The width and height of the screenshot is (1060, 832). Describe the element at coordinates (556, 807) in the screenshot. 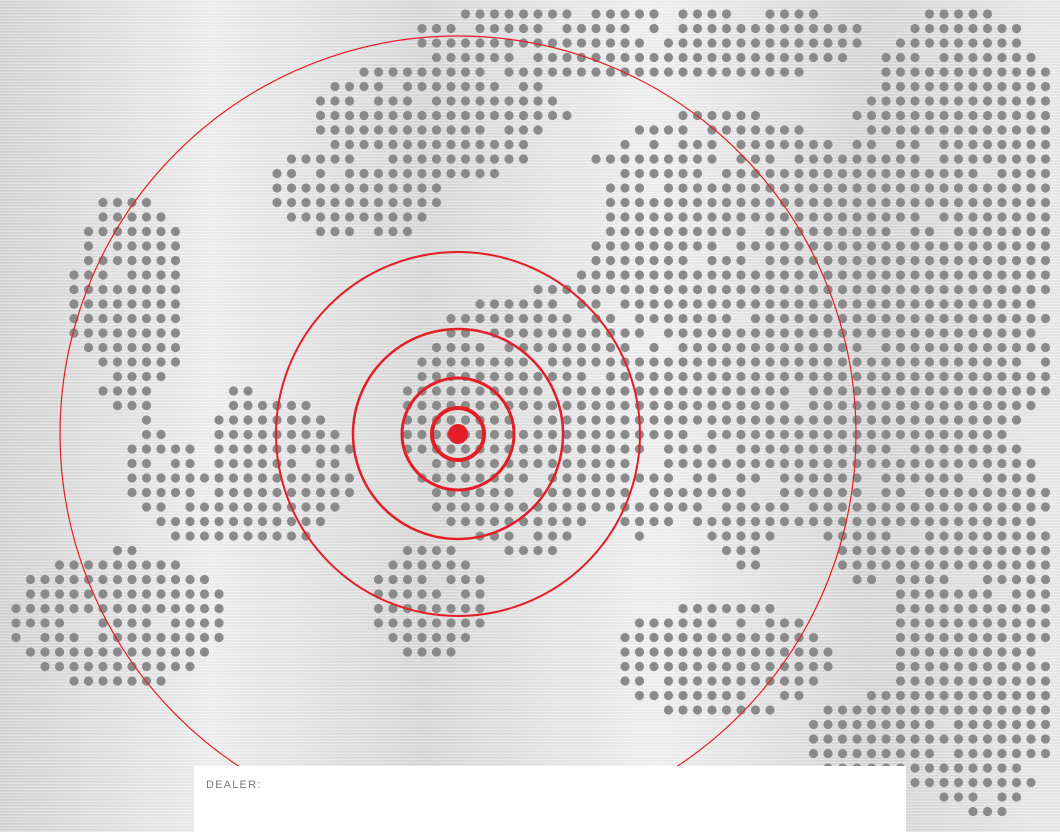

I see `dealer-value` at that location.